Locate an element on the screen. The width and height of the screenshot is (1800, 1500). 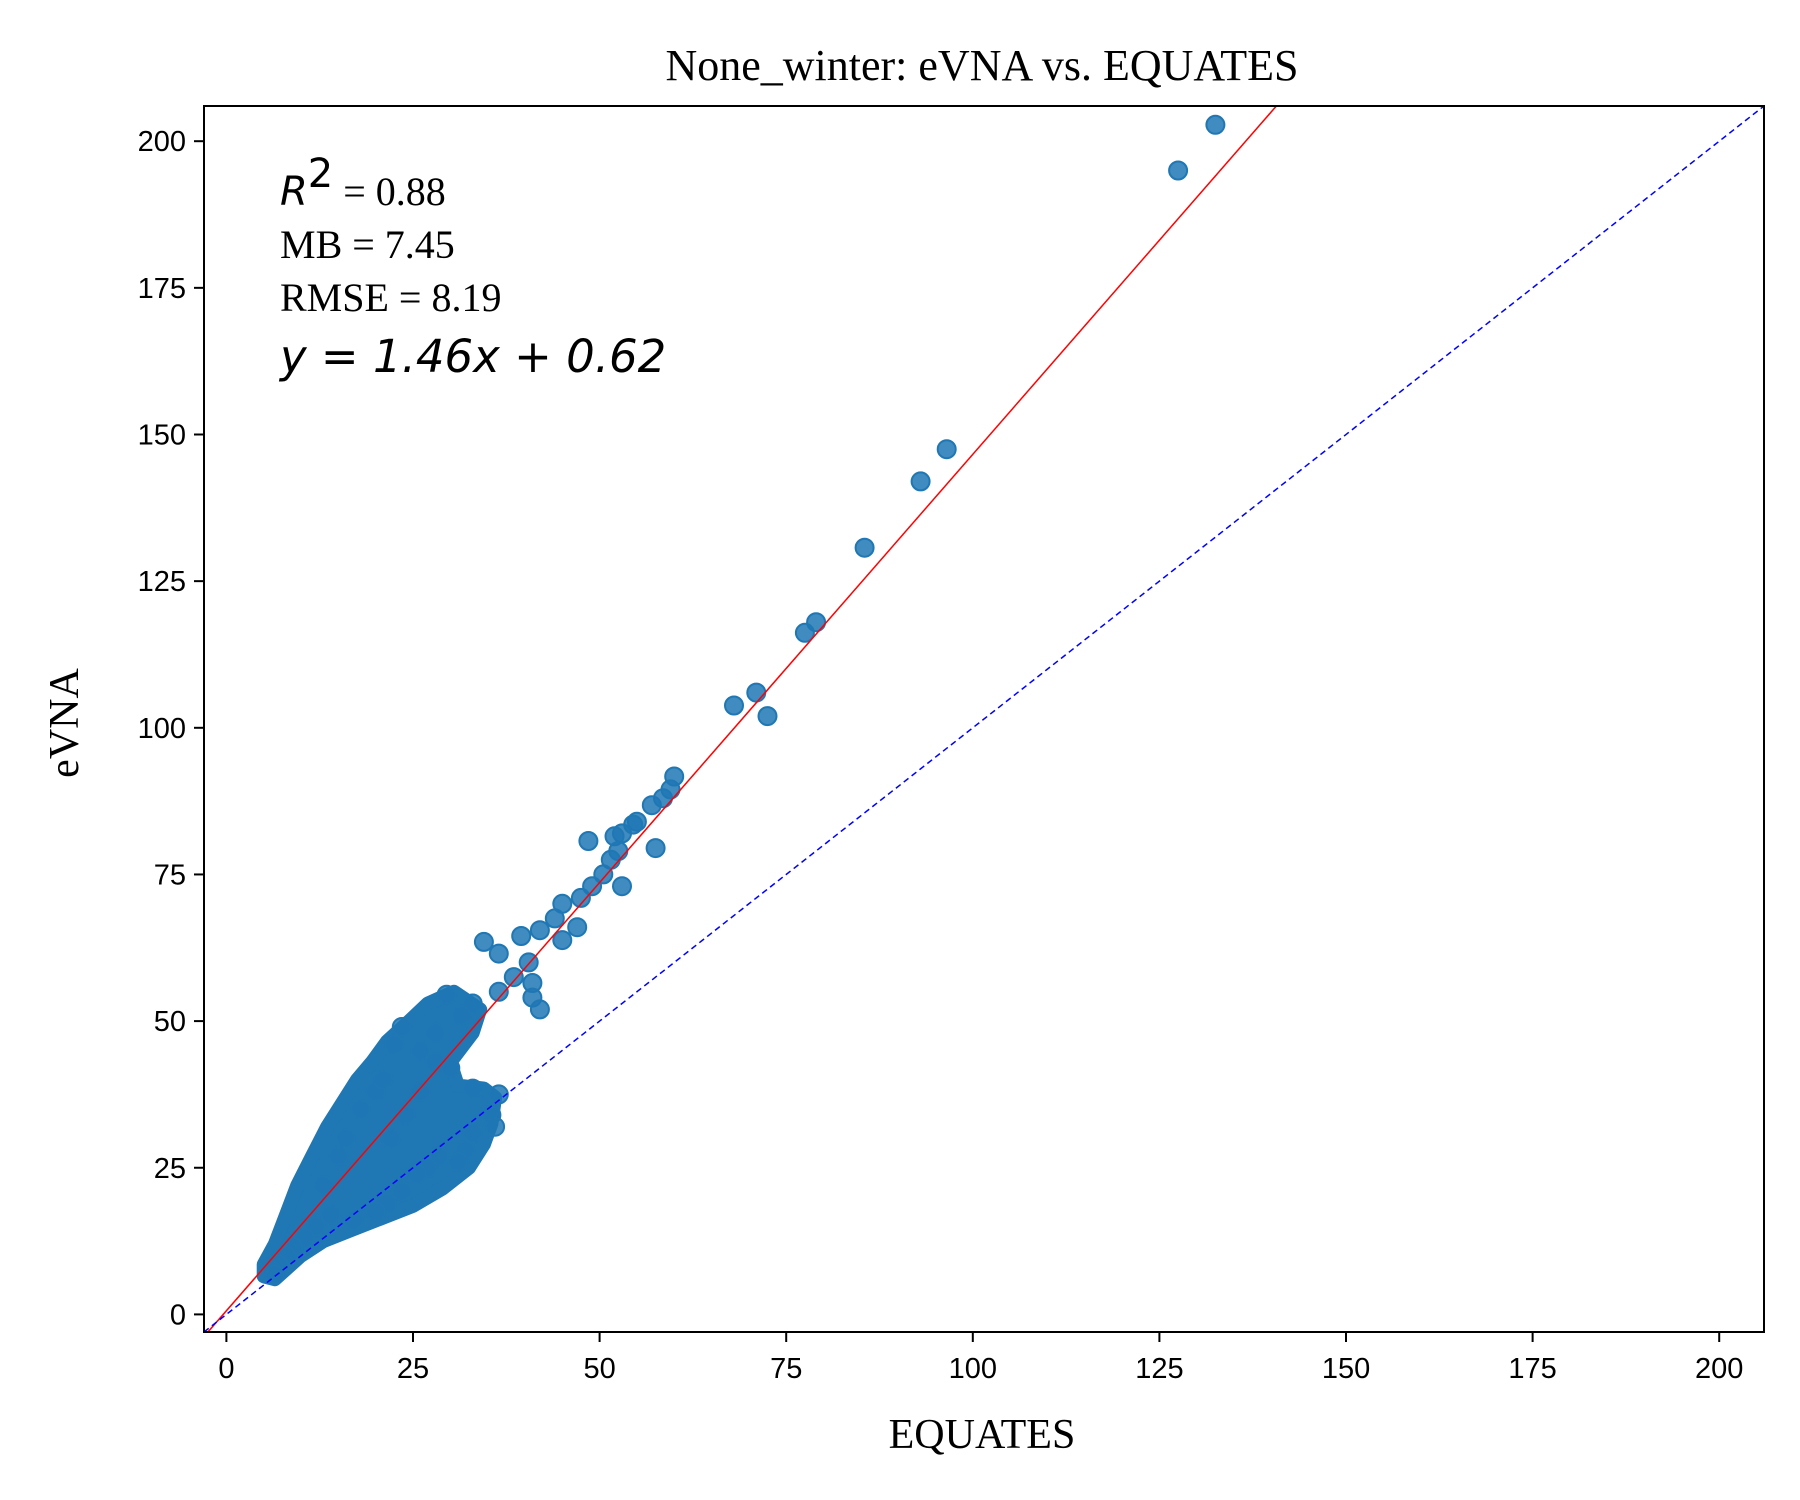
x-tick-label: 100 is located at coordinates (973, 1369).